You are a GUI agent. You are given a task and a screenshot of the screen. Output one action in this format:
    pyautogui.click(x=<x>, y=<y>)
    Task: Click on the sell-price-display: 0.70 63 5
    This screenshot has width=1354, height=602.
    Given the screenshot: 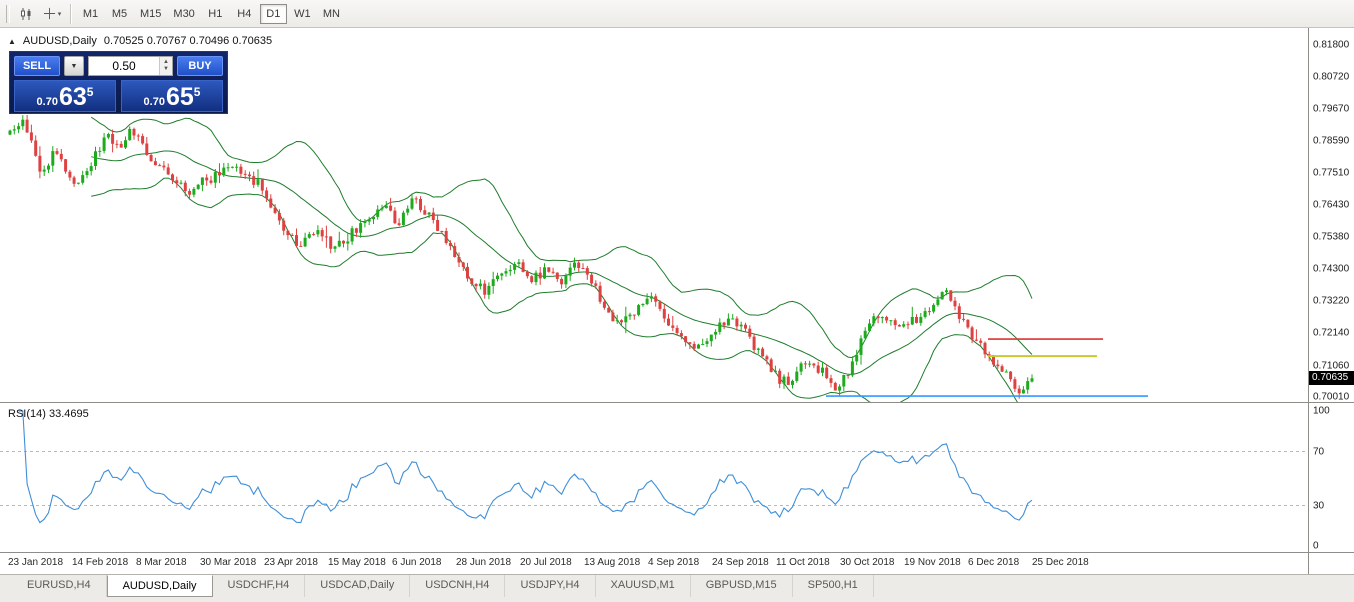 What is the action you would take?
    pyautogui.click(x=65, y=96)
    